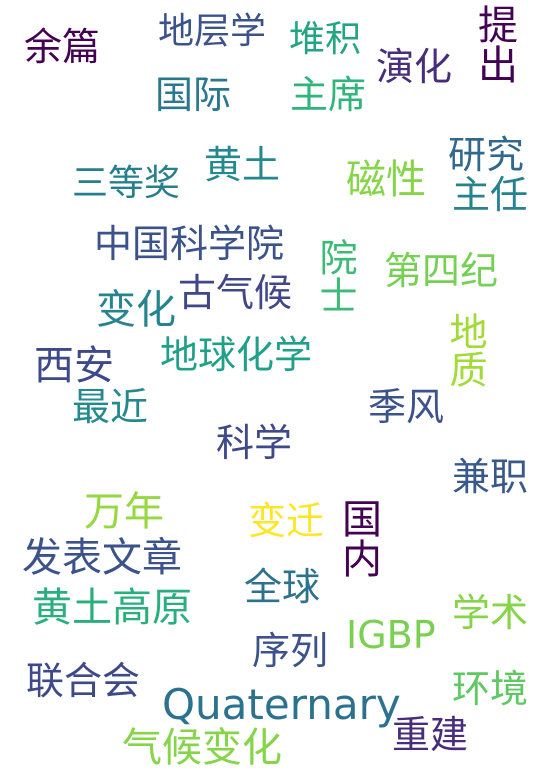  I want to click on word: 中国科学院, so click(189, 244).